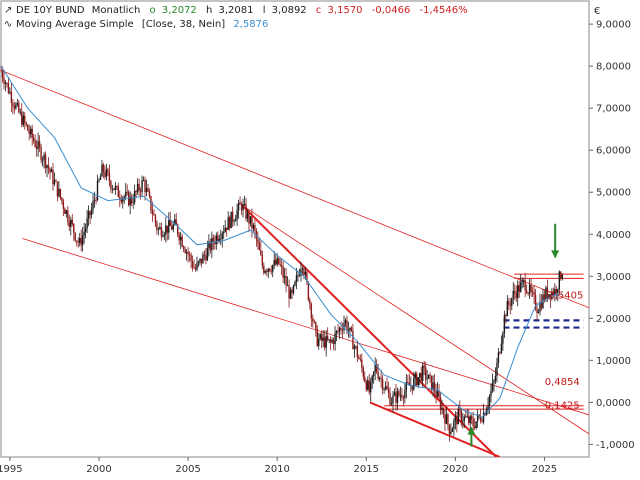  I want to click on y-tick-label: 6,0000, so click(613, 151).